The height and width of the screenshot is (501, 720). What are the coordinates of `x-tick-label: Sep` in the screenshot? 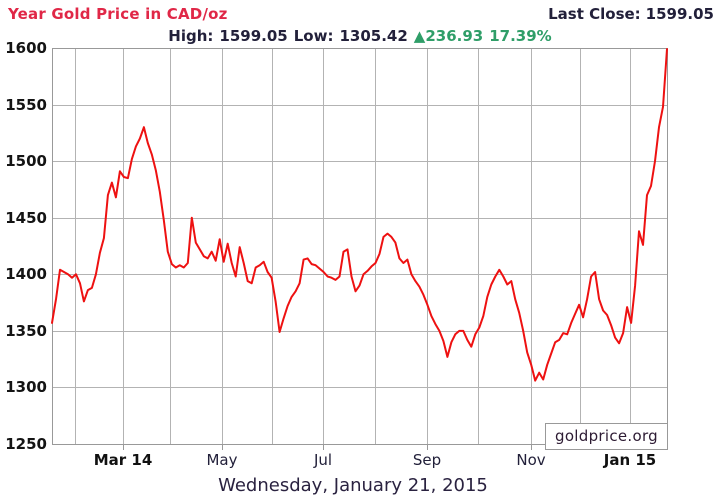 It's located at (427, 460).